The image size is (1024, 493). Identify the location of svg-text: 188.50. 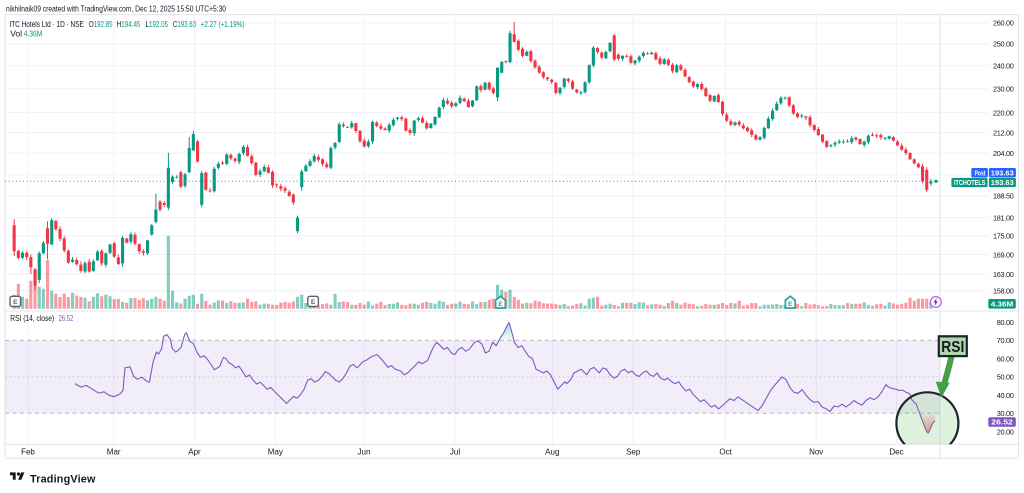
(1003, 196).